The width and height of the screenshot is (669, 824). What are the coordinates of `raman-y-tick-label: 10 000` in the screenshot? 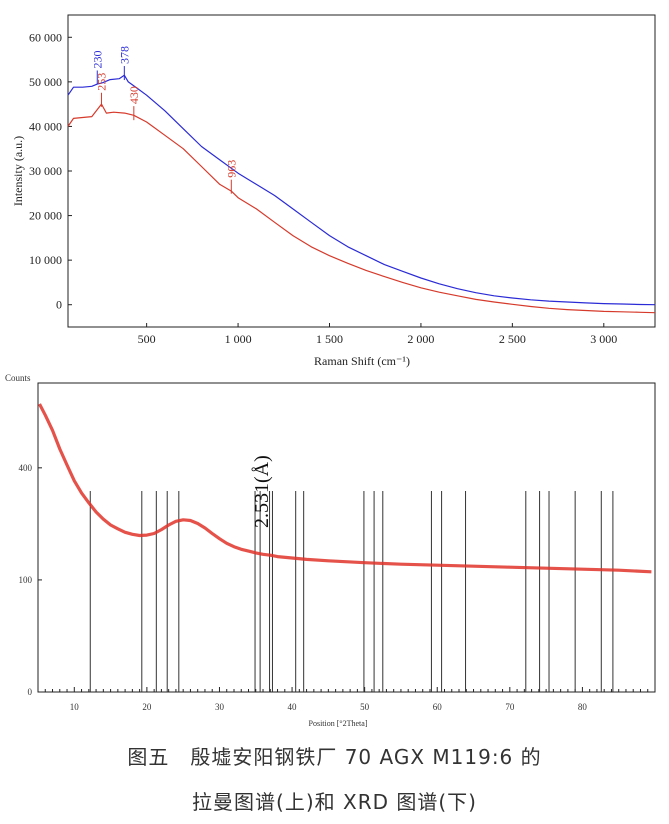 It's located at (45, 260).